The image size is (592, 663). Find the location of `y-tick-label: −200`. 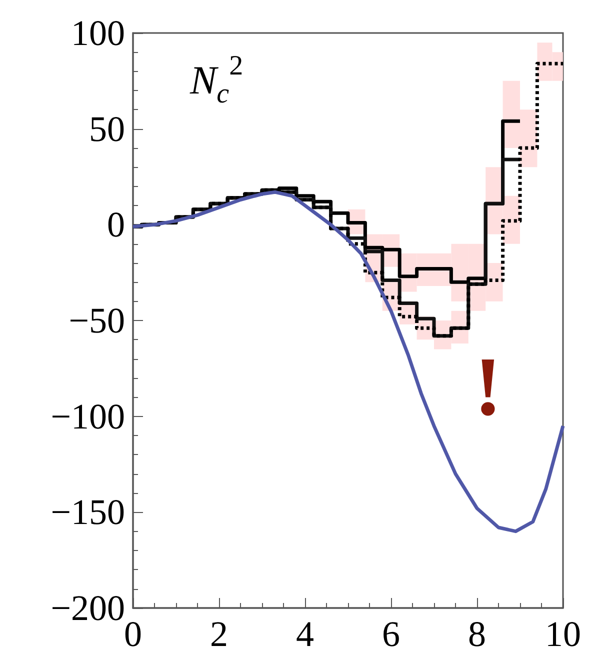

y-tick-label: −200 is located at coordinates (87, 608).